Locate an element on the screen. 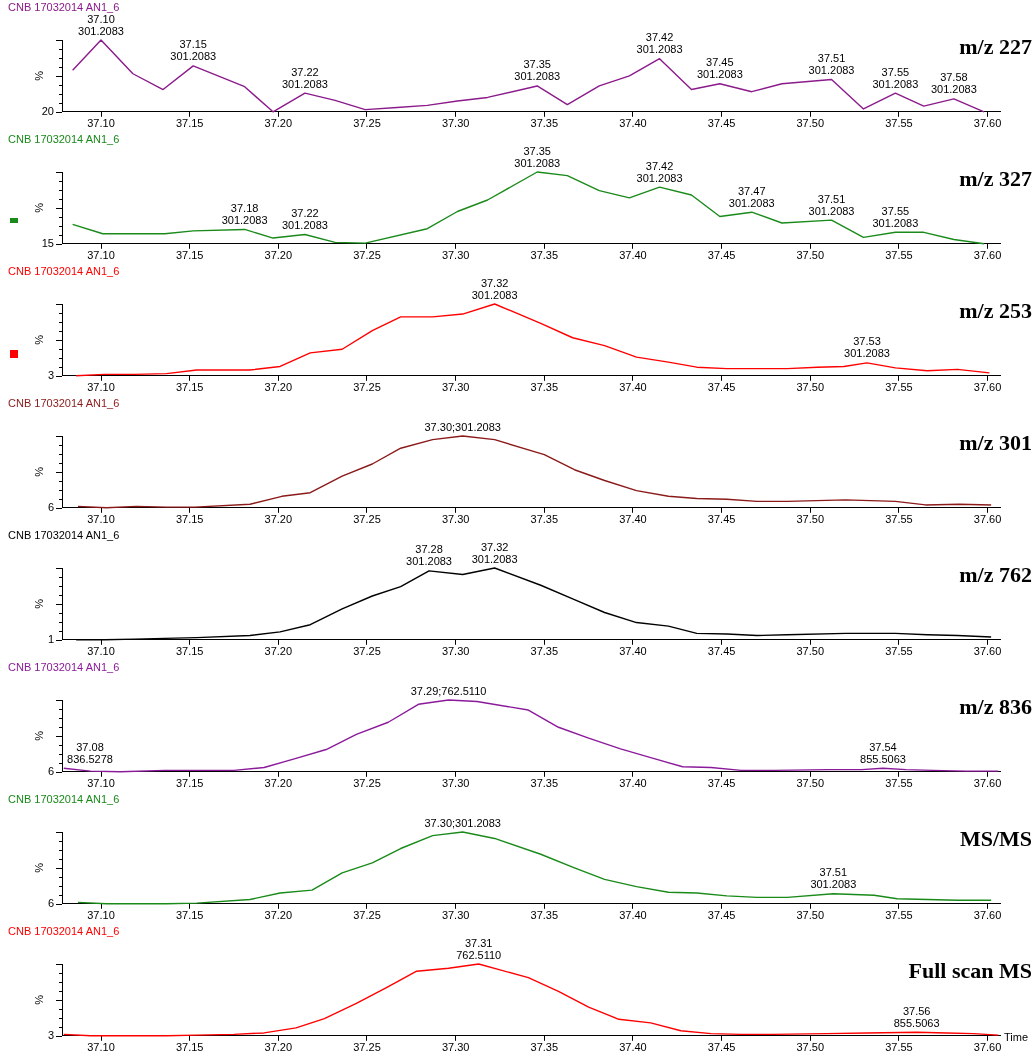 Image resolution: width=1036 pixels, height=1059 pixels. annotation: 37.31 762.5110 is located at coordinates (479, 948).